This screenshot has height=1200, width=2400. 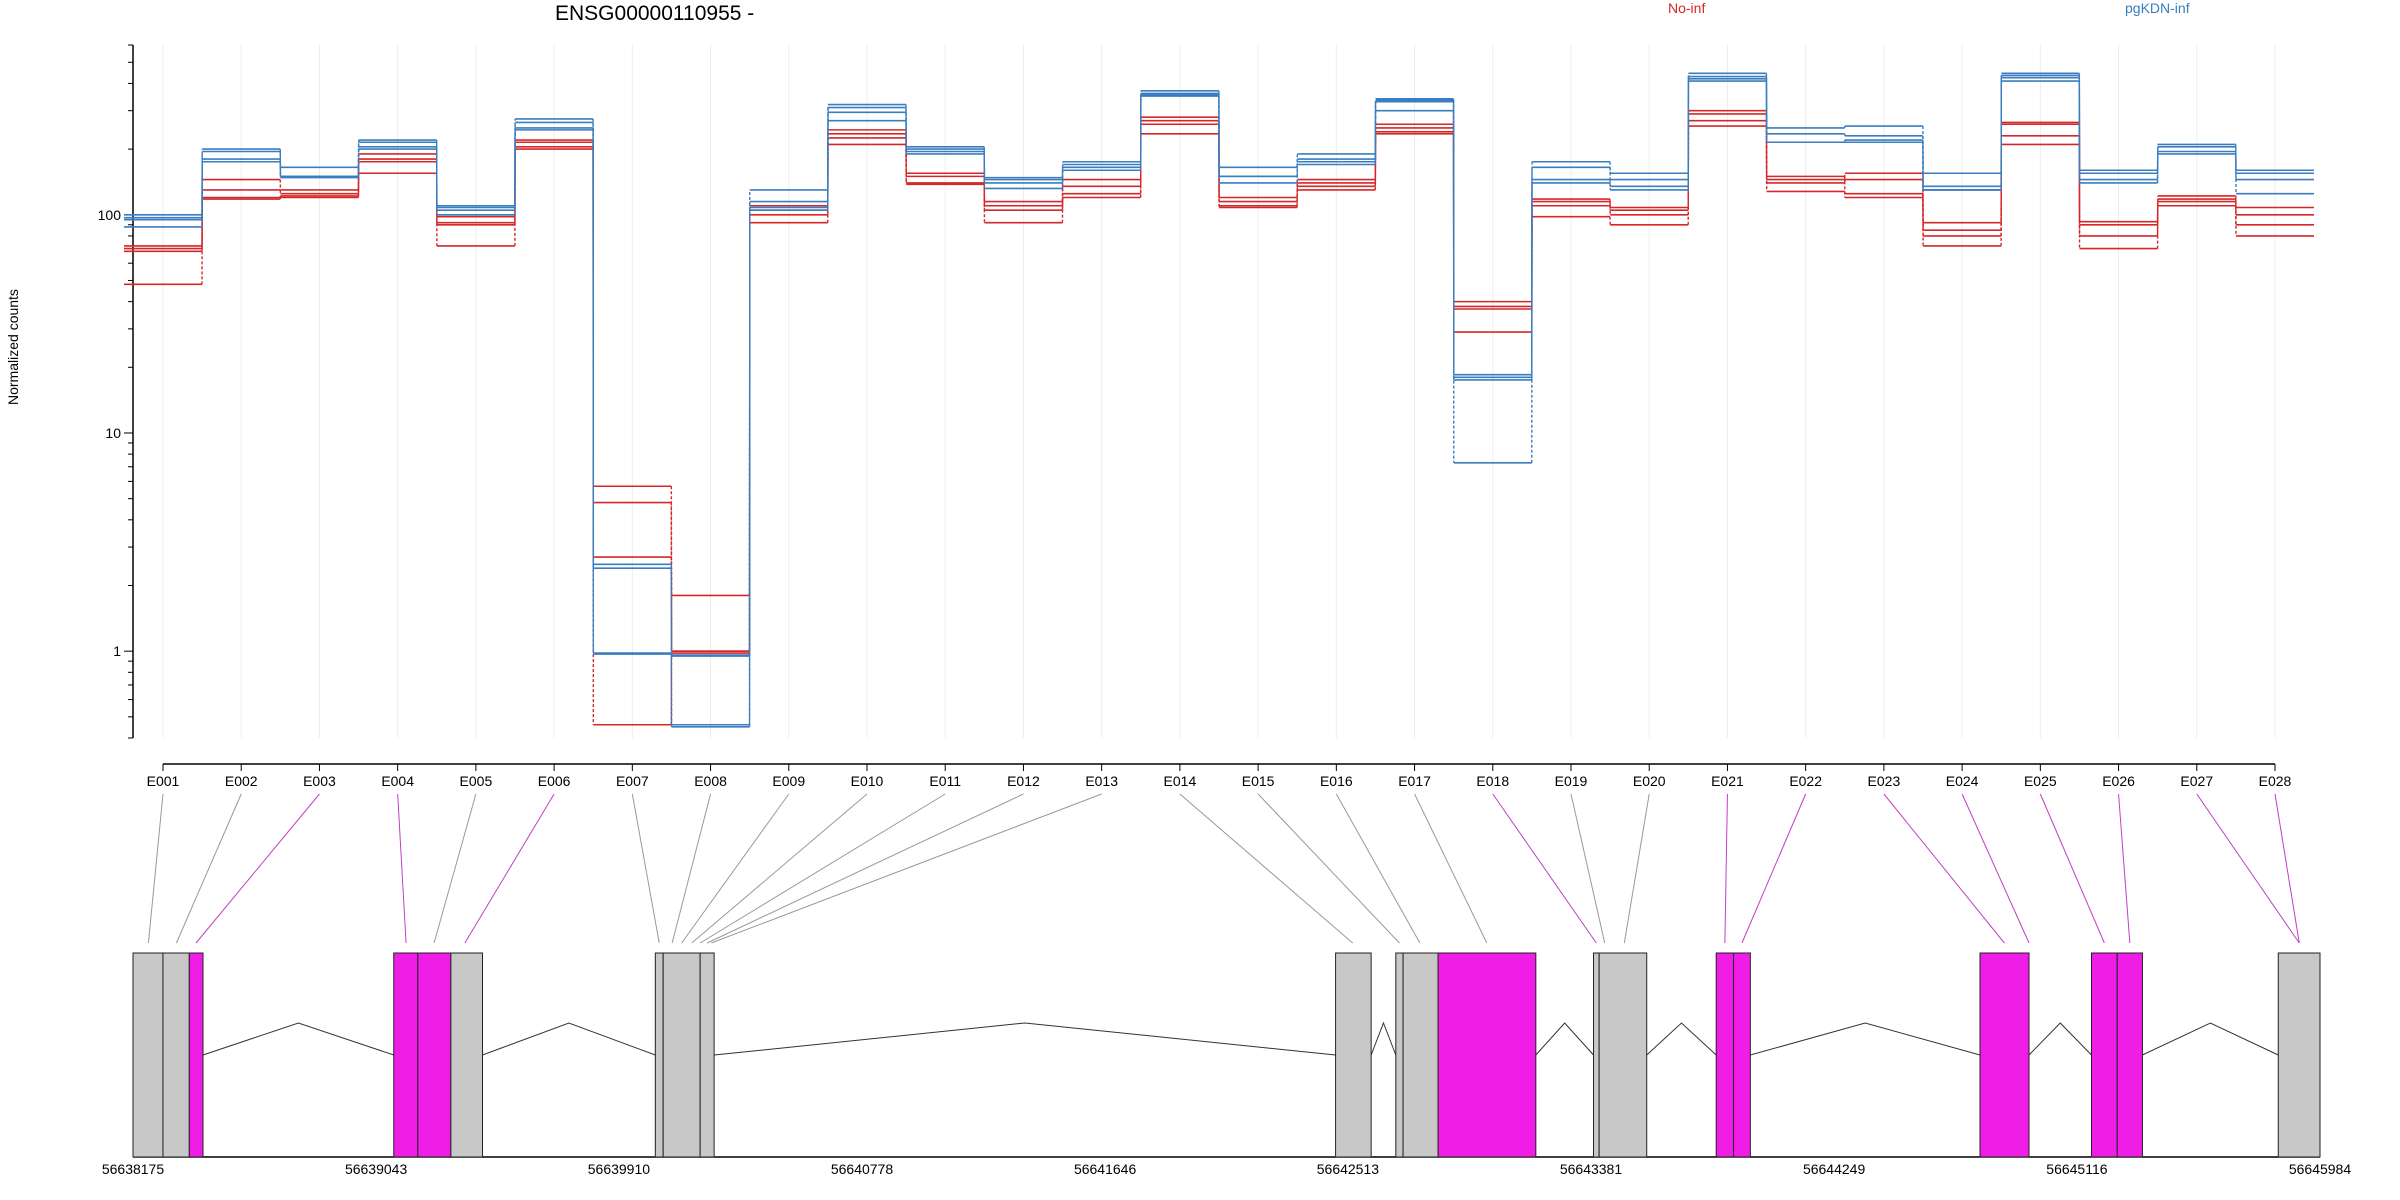 What do you see at coordinates (2076, 1169) in the screenshot?
I see `genome-coordinate-label: 56645116` at bounding box center [2076, 1169].